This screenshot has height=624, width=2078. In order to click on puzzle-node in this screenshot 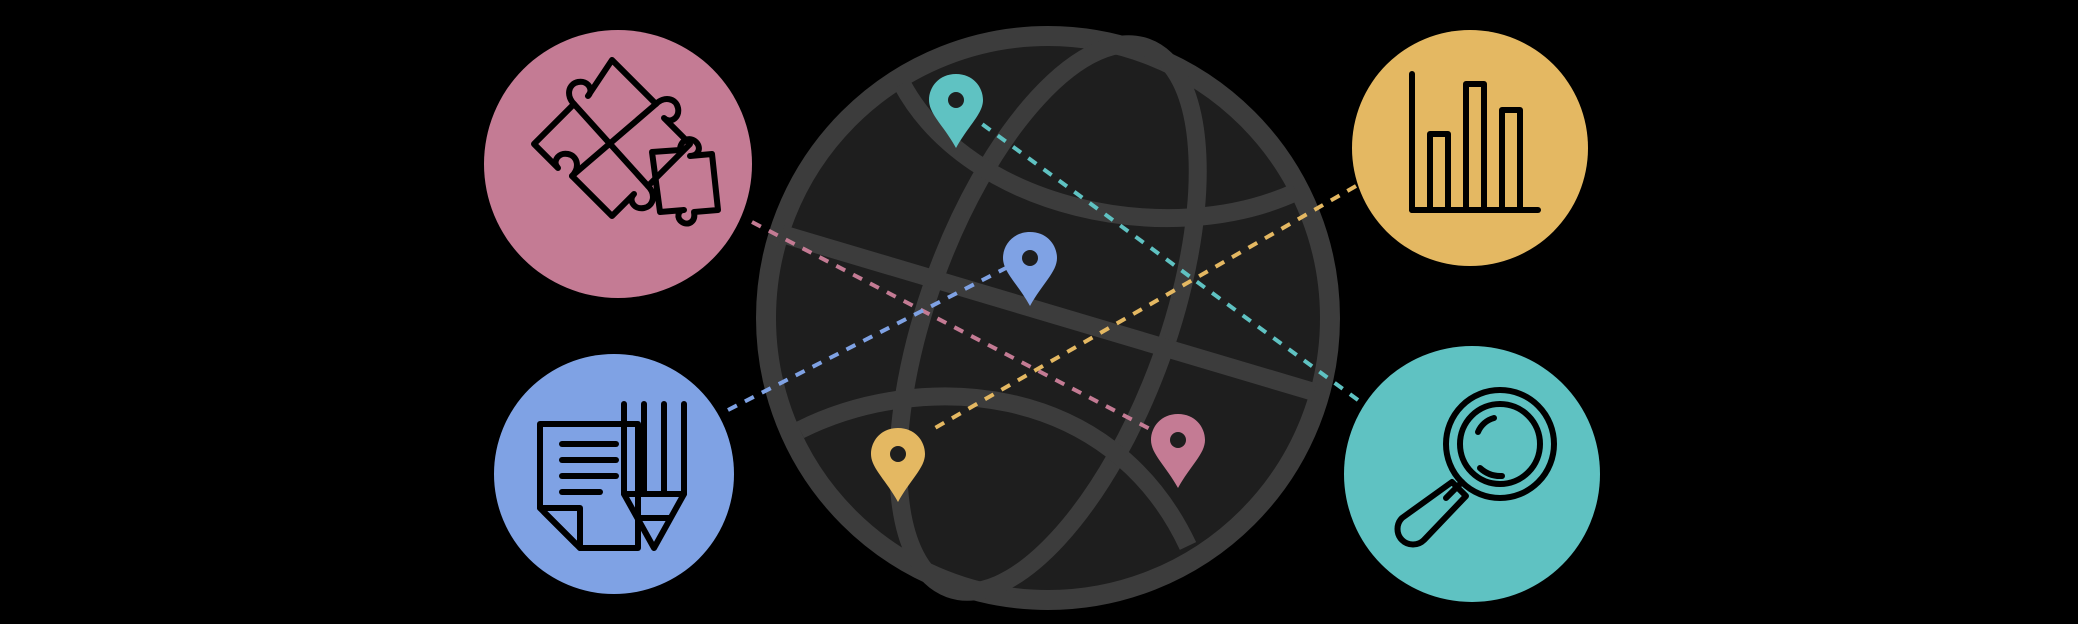, I will do `click(618, 164)`.